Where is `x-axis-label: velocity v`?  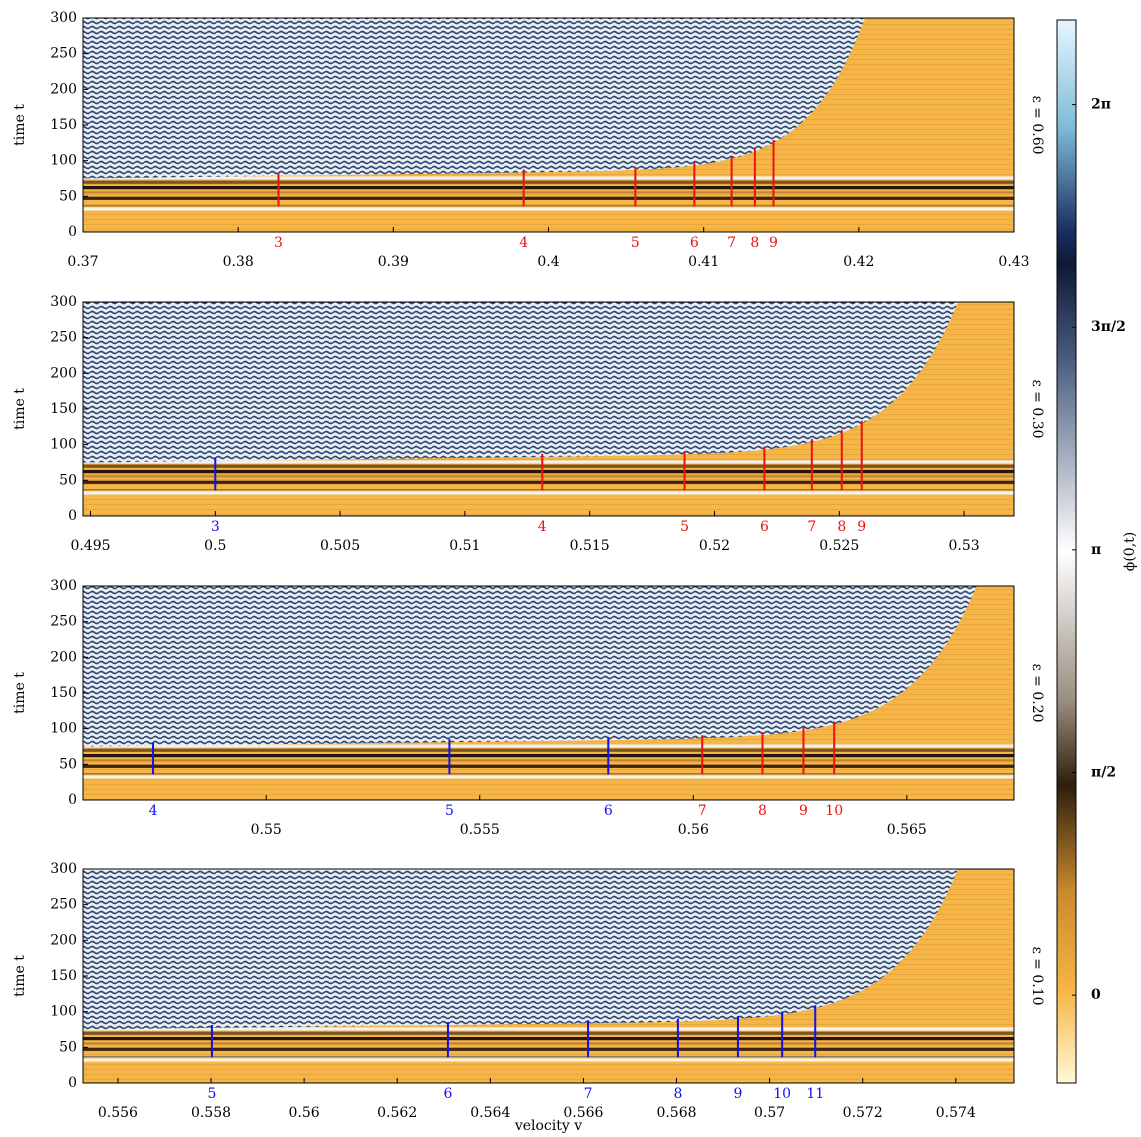
x-axis-label: velocity v is located at coordinates (548, 1125).